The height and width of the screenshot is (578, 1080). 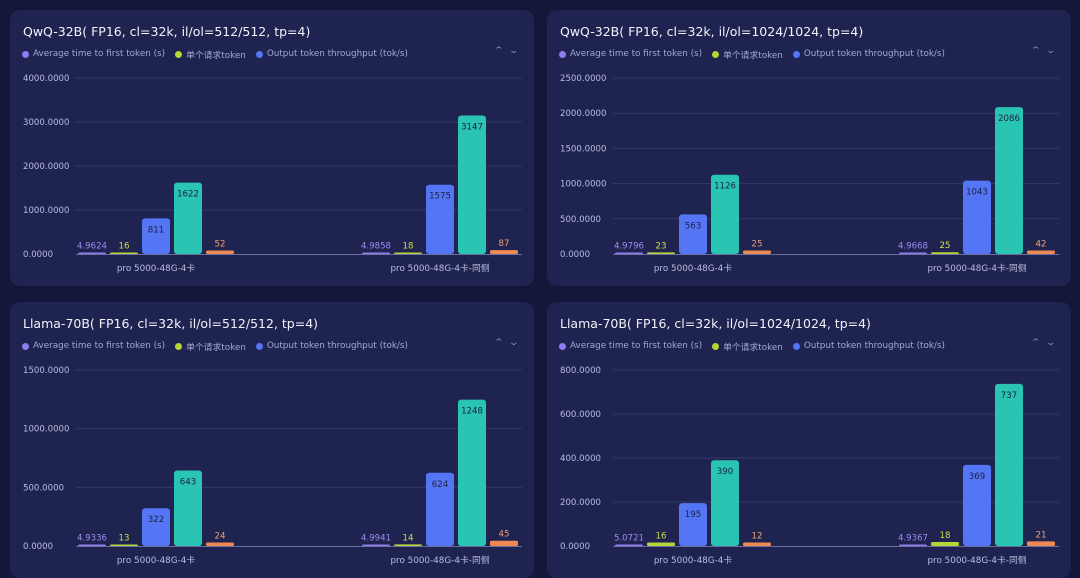 What do you see at coordinates (977, 477) in the screenshot?
I see `throughput-label: 369` at bounding box center [977, 477].